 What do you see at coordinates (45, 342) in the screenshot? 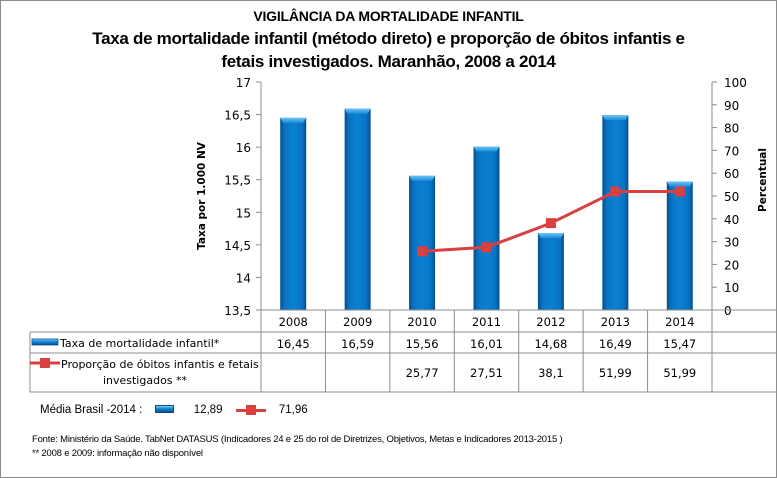
I see `taxa-legend-swatch-icon` at bounding box center [45, 342].